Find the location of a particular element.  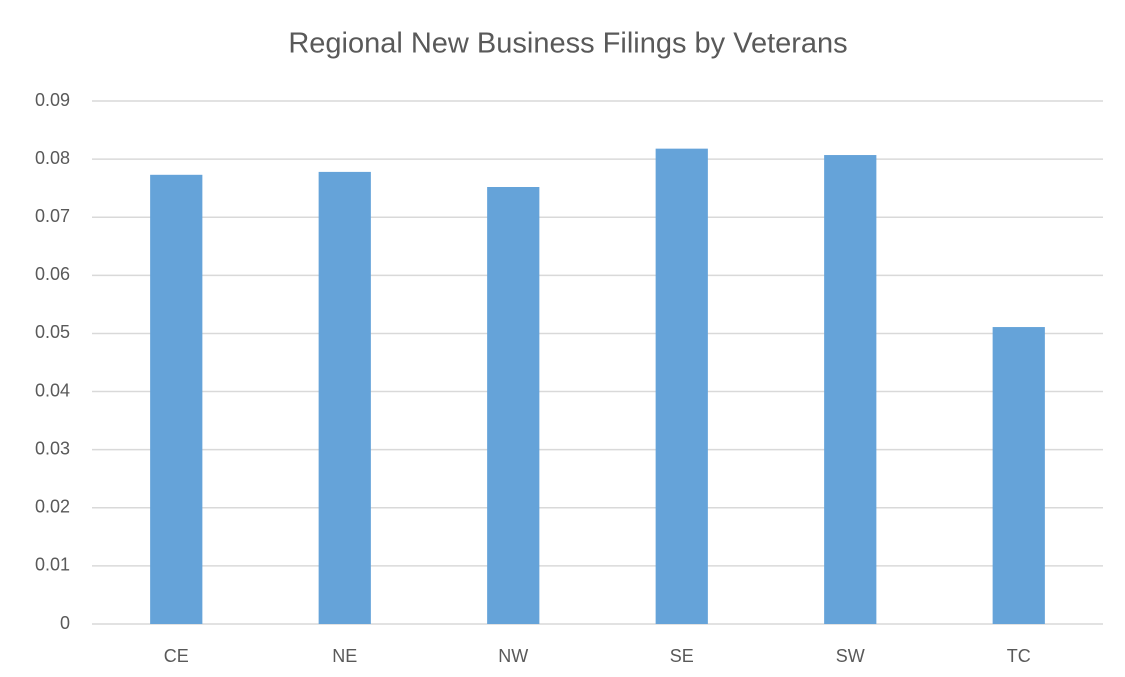

x-tick-label: NW is located at coordinates (513, 656).